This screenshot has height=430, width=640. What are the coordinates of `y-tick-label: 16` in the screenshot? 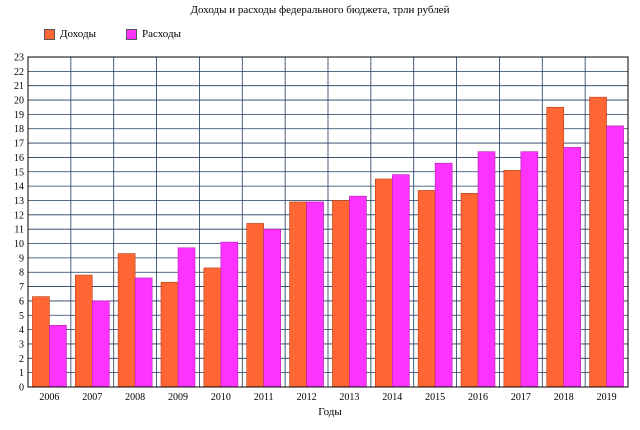 It's located at (19, 158).